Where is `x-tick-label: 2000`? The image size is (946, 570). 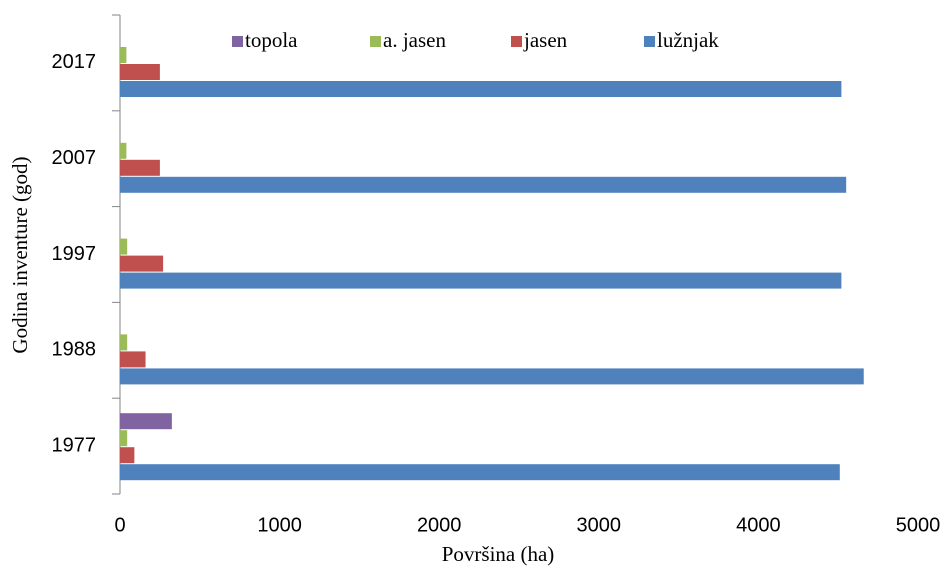 x-tick-label: 2000 is located at coordinates (439, 525).